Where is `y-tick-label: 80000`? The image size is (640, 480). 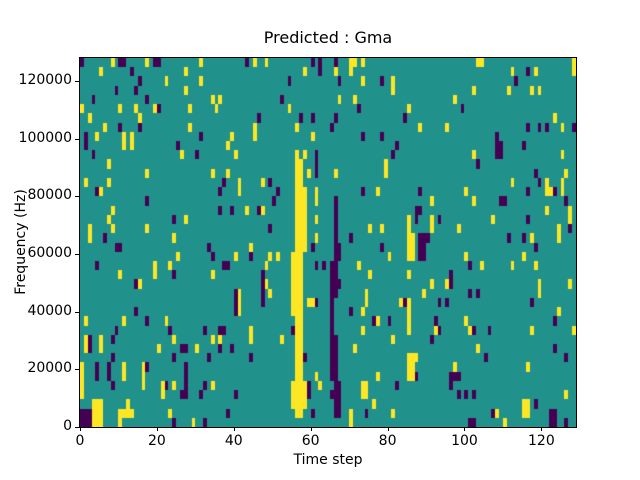 y-tick-label: 80000 is located at coordinates (49, 195).